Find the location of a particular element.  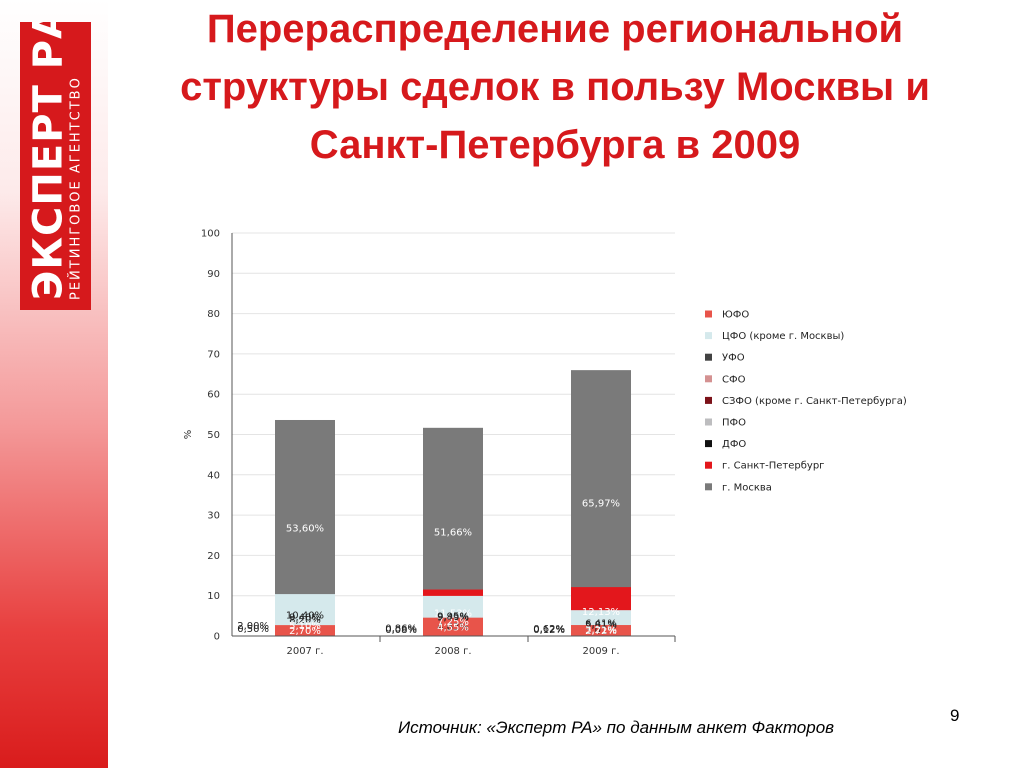

data-label-сзфо-кроме-г-санкт-петербурга: 0,86% is located at coordinates (401, 628).